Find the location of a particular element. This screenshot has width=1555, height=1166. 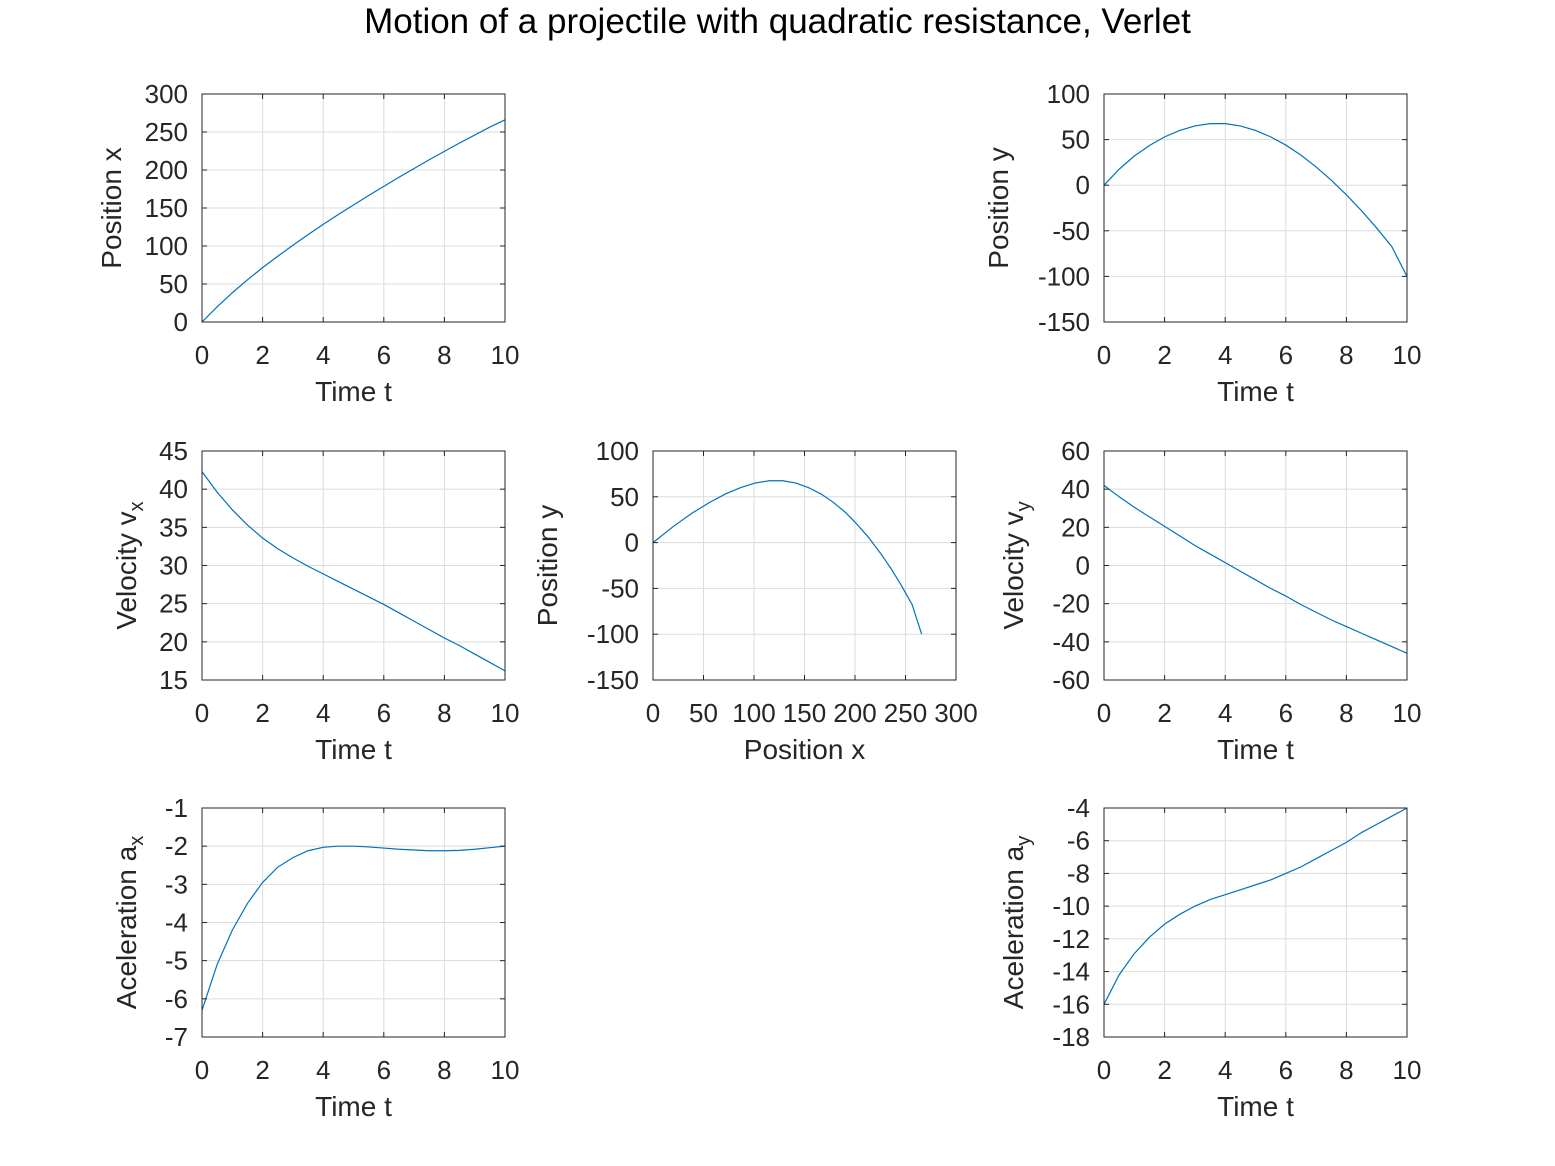

y-axis-label-subscript: x is located at coordinates (137, 841).